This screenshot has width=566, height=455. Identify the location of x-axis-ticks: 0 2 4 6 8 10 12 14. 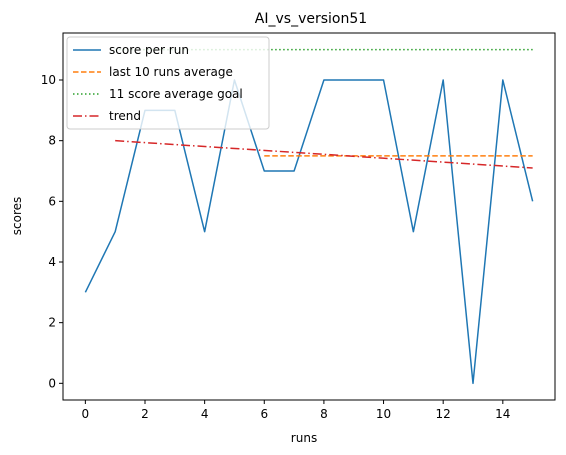
(296, 410).